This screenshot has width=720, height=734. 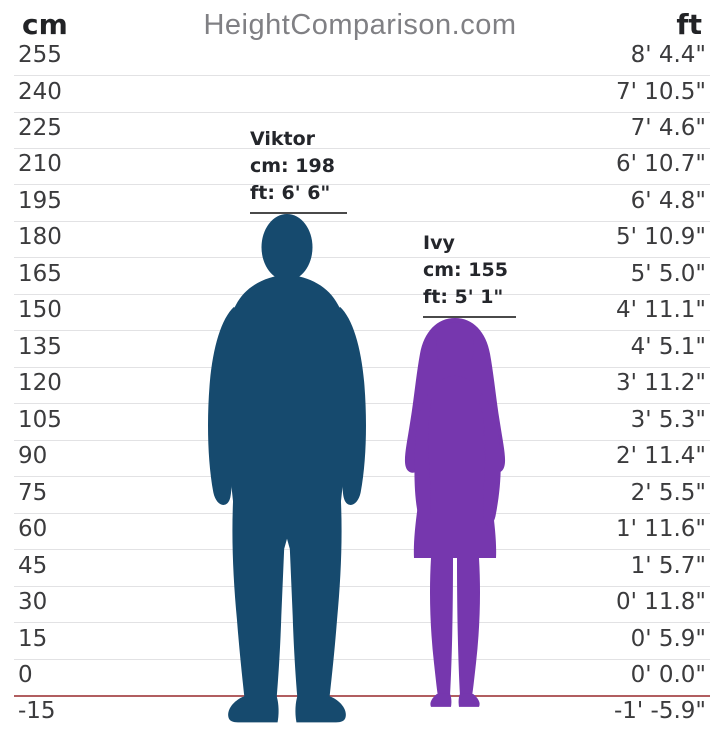 What do you see at coordinates (668, 346) in the screenshot?
I see `ft-tick-label: 4' 5.1"` at bounding box center [668, 346].